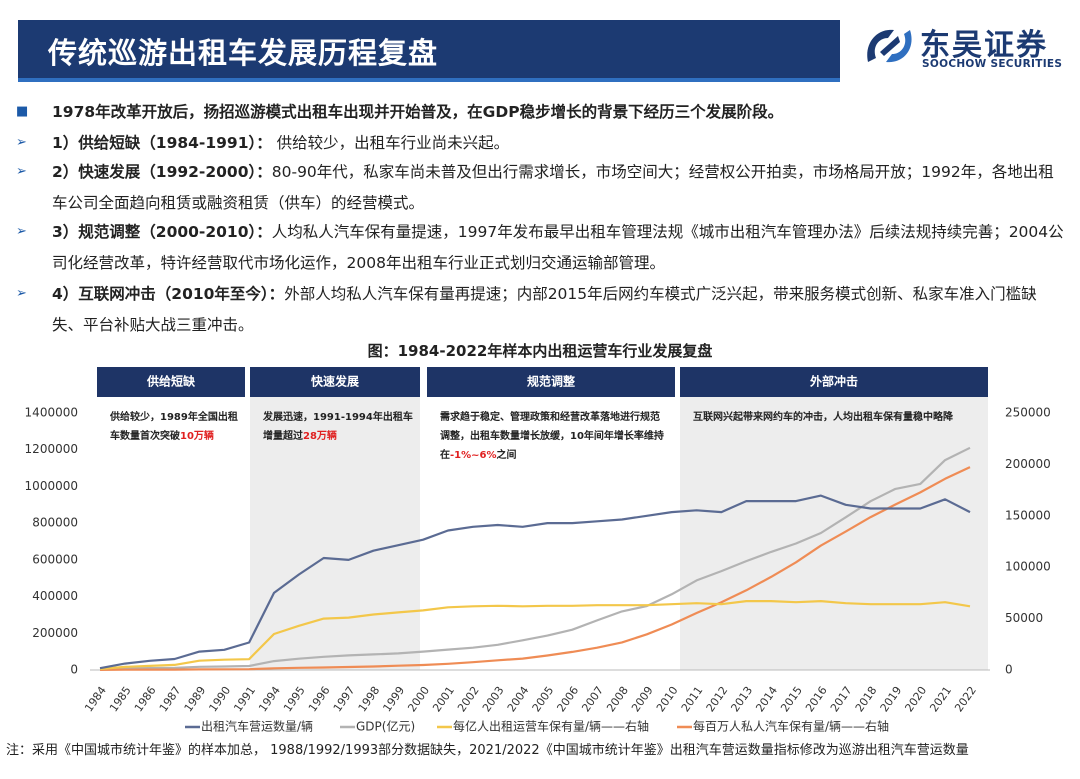  What do you see at coordinates (667, 699) in the screenshot?
I see `x-tick-label: 2010` at bounding box center [667, 699].